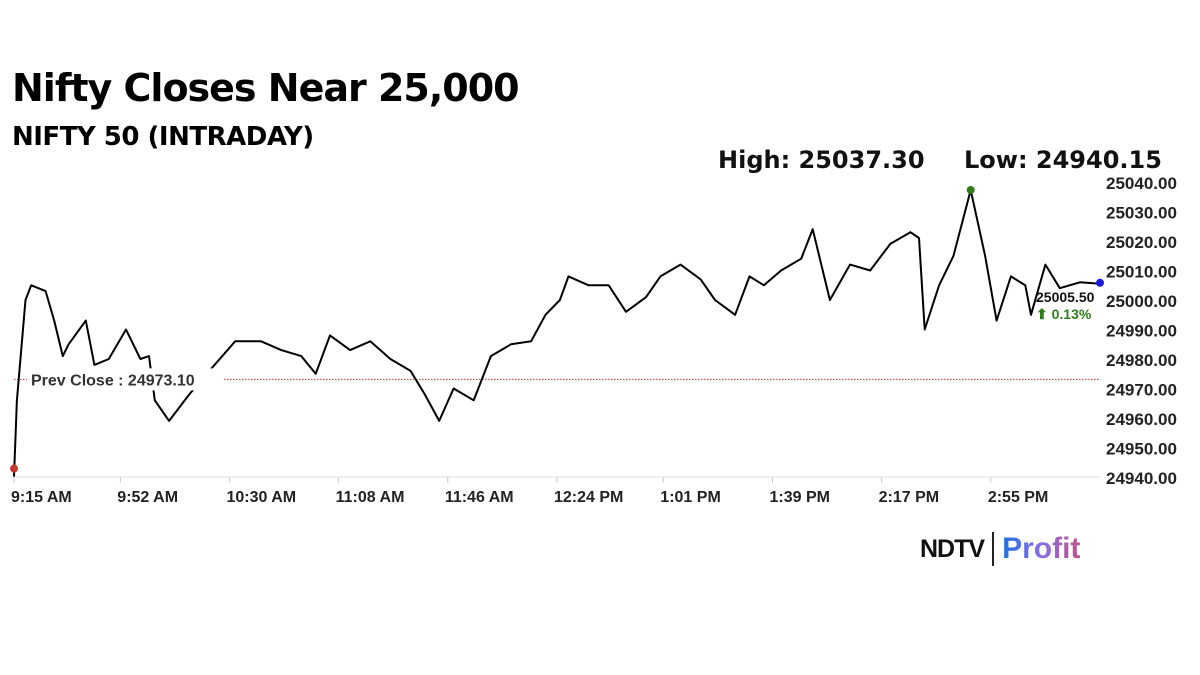 The width and height of the screenshot is (1200, 675). Describe the element at coordinates (163, 137) in the screenshot. I see `chart-subtitle: NIFTY 50 (INTRADAY)` at that location.